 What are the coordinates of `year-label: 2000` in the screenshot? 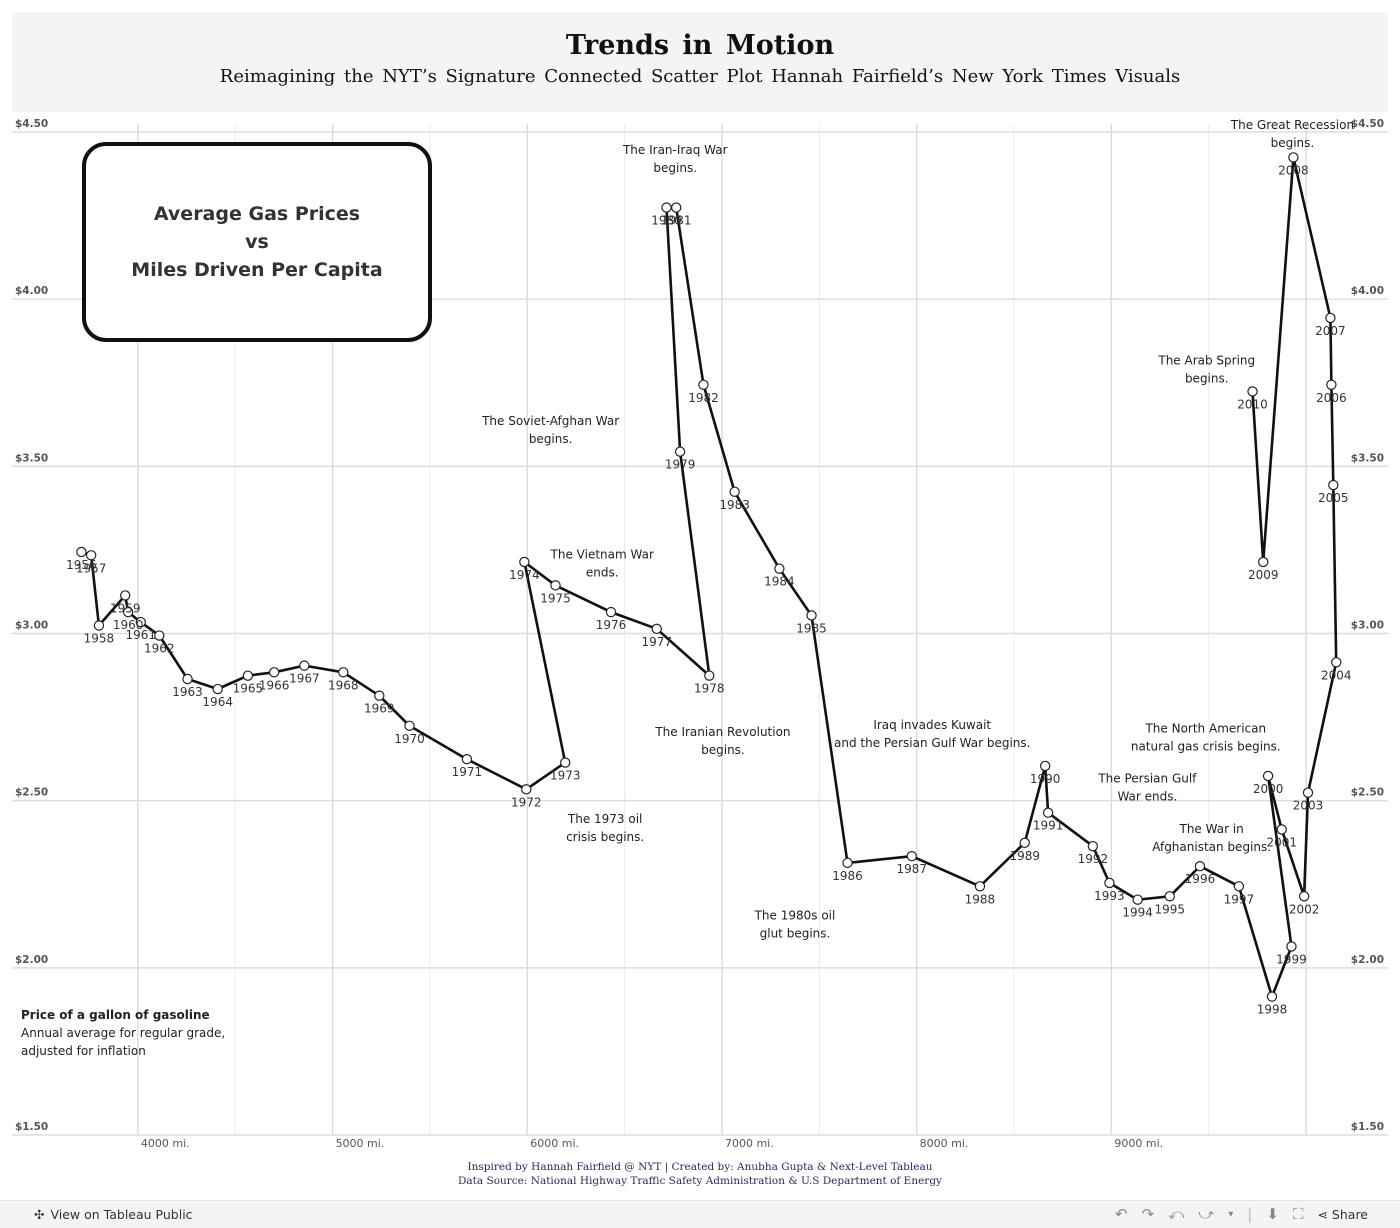 It's located at (1268, 789).